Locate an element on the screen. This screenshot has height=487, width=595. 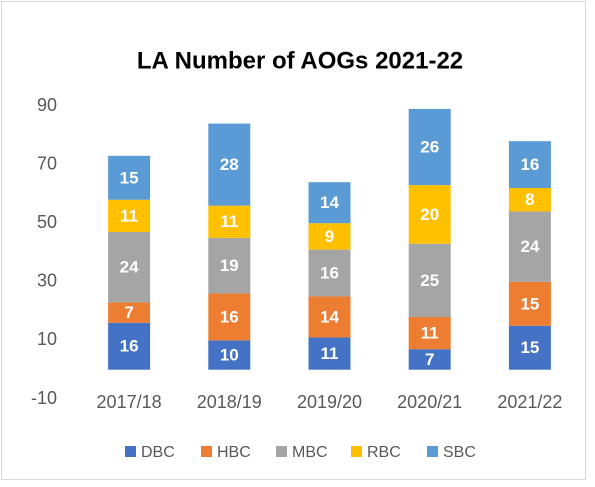
legend-label: DBC is located at coordinates (158, 452).